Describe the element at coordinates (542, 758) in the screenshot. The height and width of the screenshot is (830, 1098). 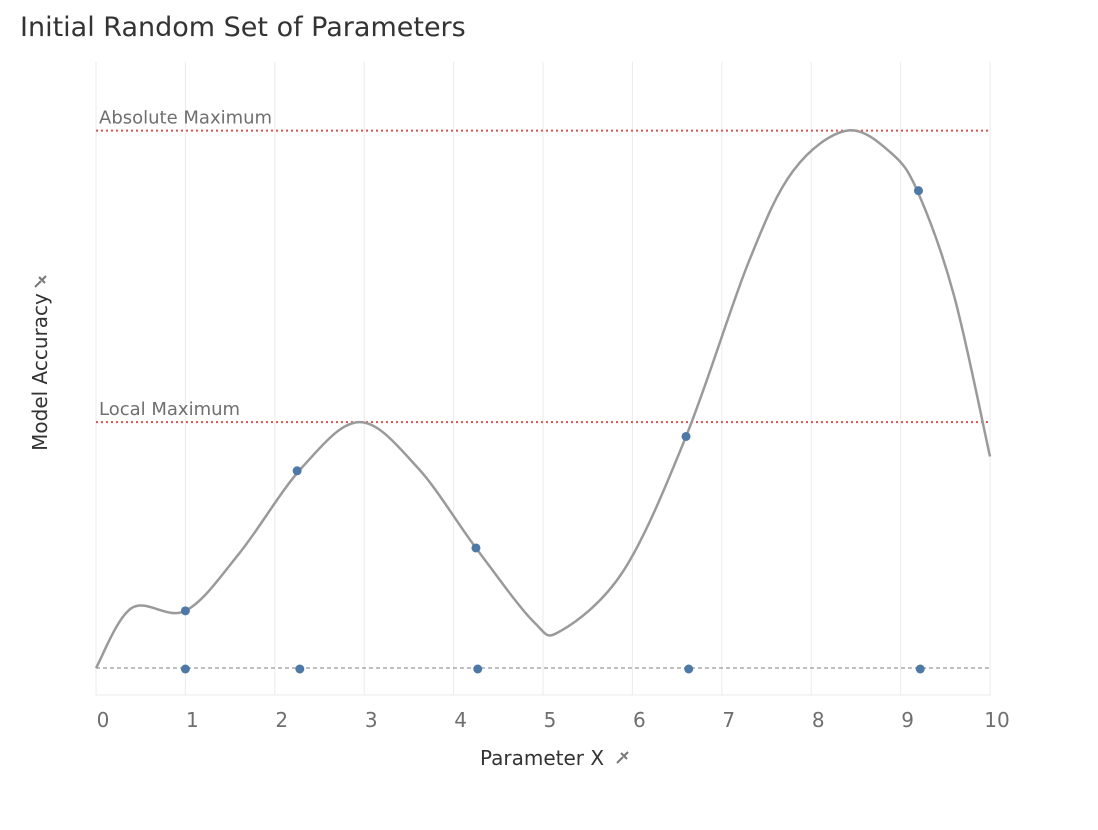
I see `x-axis-title: Parameter X` at that location.